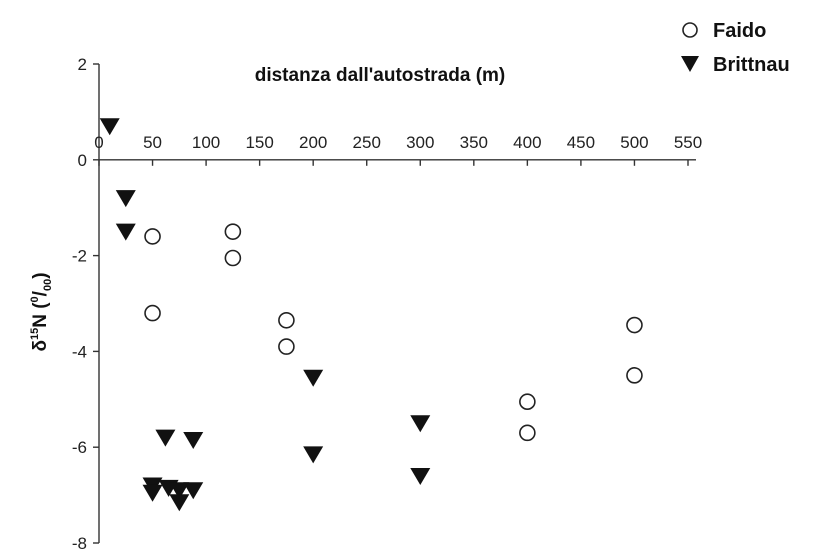  What do you see at coordinates (634, 142) in the screenshot?
I see `x-tick-label: 500` at bounding box center [634, 142].